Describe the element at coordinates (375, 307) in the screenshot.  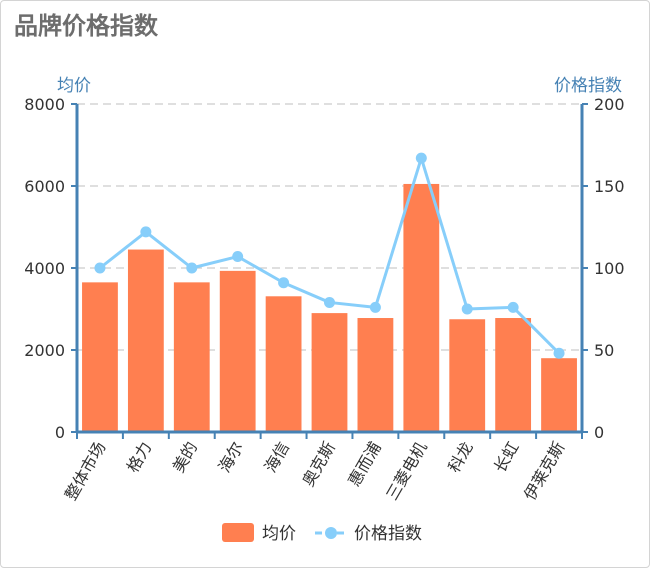
I see `line-point-惠而浦` at that location.